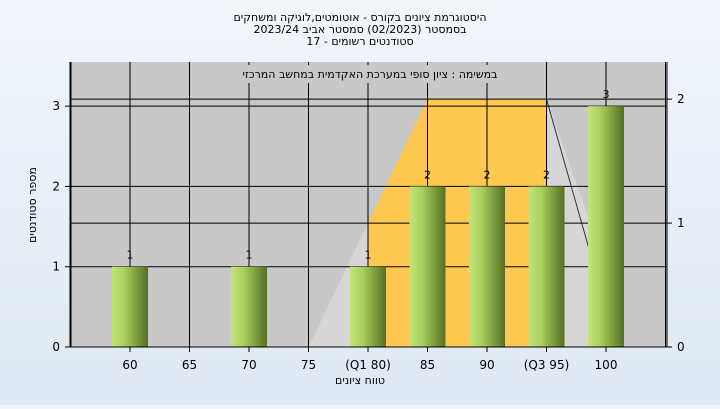 The image size is (720, 409). What do you see at coordinates (129, 365) in the screenshot?
I see `x-tick-label: 60` at bounding box center [129, 365].